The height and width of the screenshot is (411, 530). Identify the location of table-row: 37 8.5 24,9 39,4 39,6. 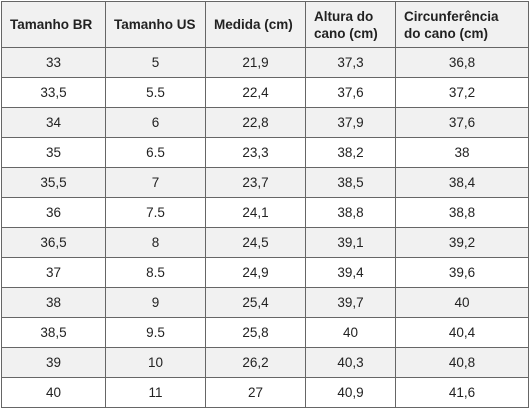
(265, 272).